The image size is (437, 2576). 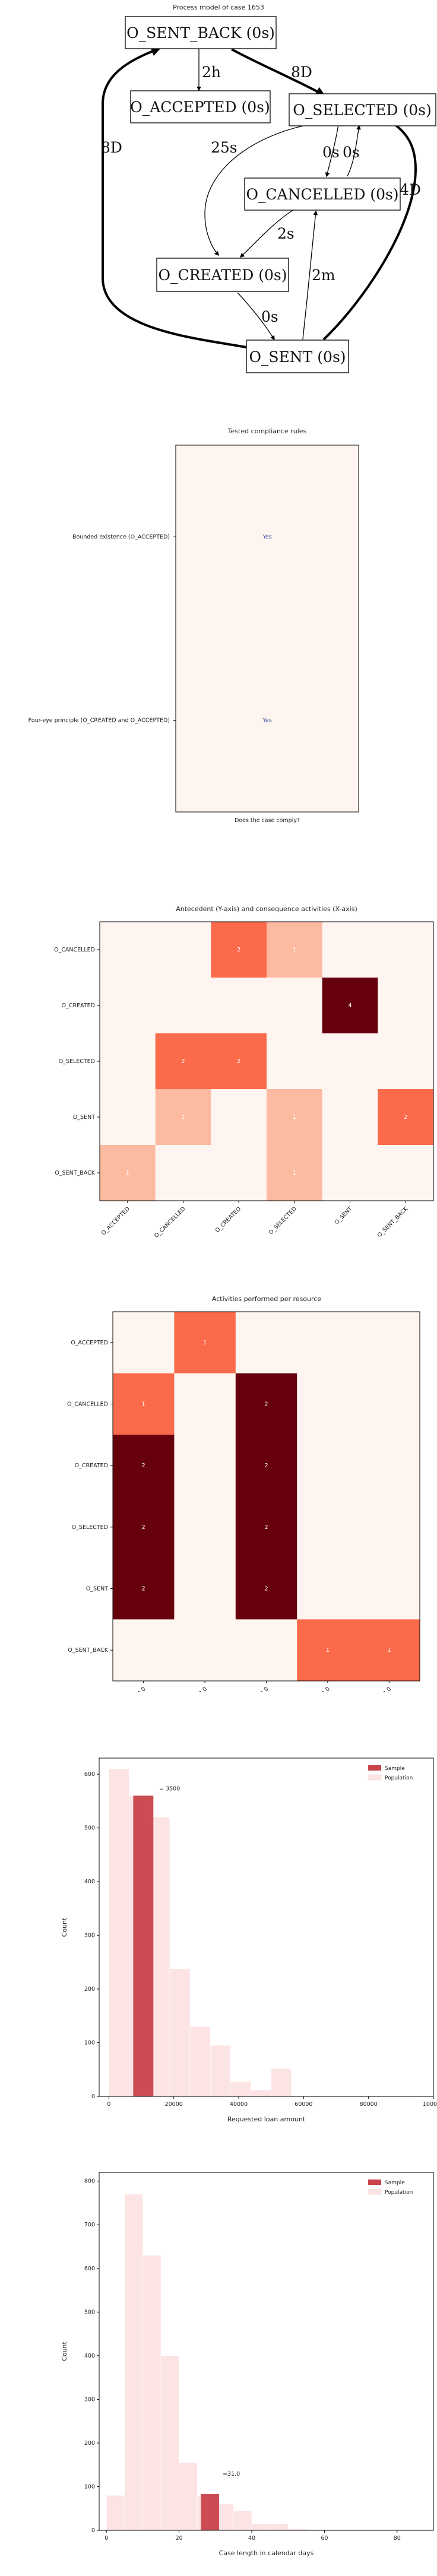 What do you see at coordinates (64, 1927) in the screenshot?
I see `y-axis-label: Count` at bounding box center [64, 1927].